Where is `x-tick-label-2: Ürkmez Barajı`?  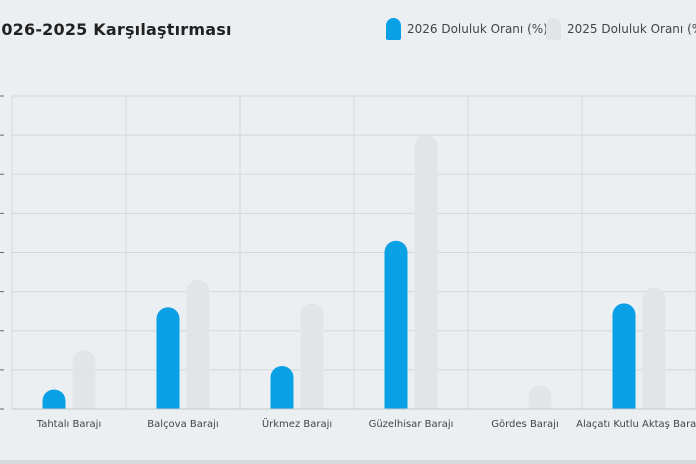
x-tick-label-2: Ürkmez Barajı is located at coordinates (297, 423).